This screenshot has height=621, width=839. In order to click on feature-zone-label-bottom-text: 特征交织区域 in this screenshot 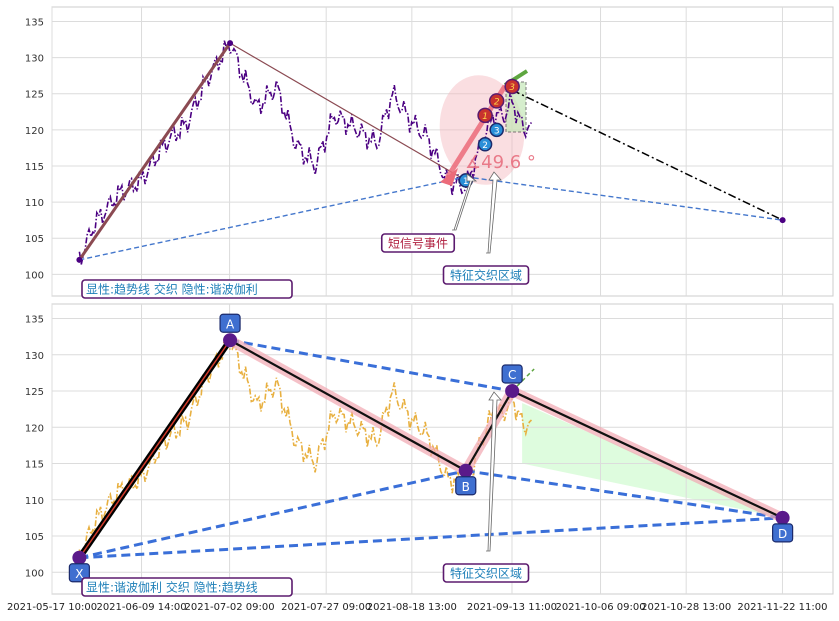, I will do `click(486, 573)`.